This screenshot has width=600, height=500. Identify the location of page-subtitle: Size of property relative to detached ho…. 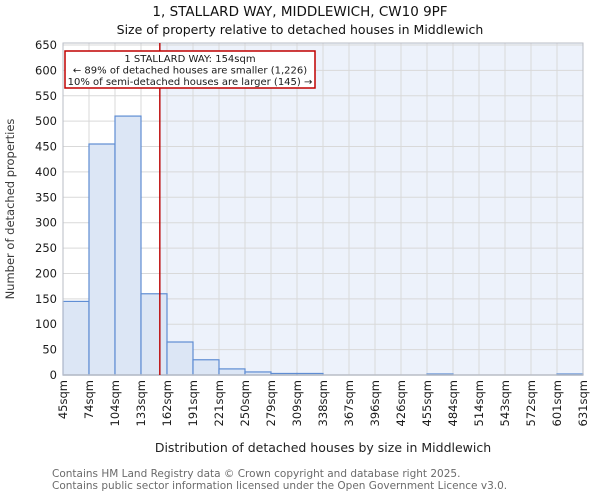
(300, 29).